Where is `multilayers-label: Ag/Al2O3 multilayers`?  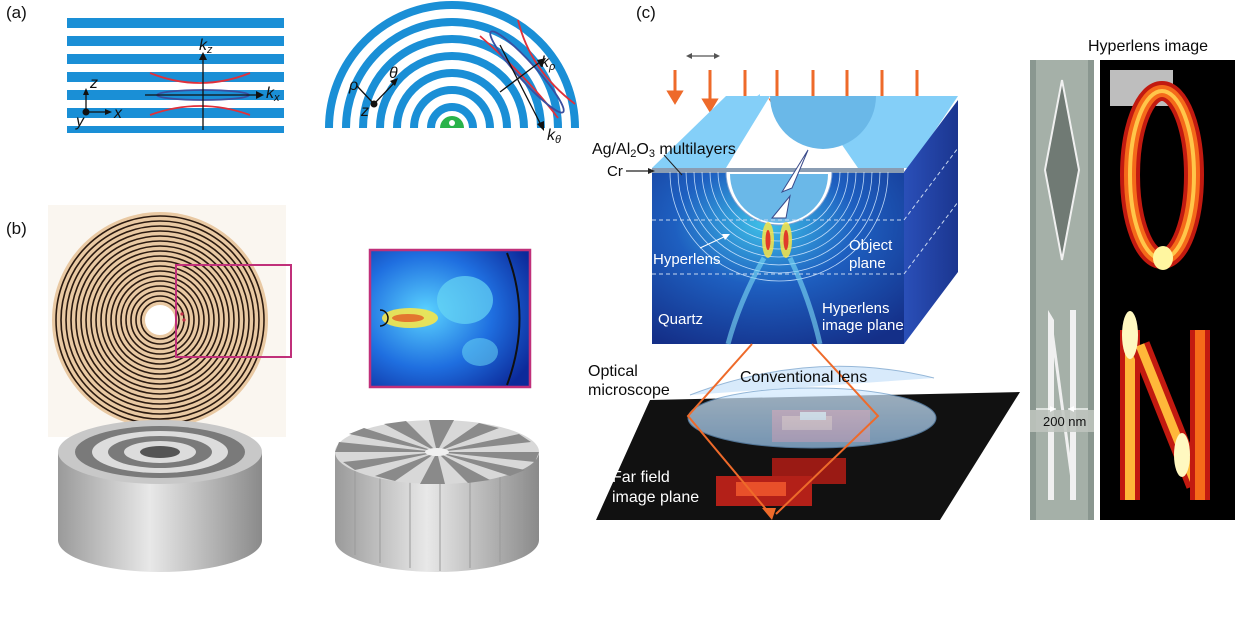
multilayers-label: Ag/Al2O3 multilayers is located at coordinates (664, 150).